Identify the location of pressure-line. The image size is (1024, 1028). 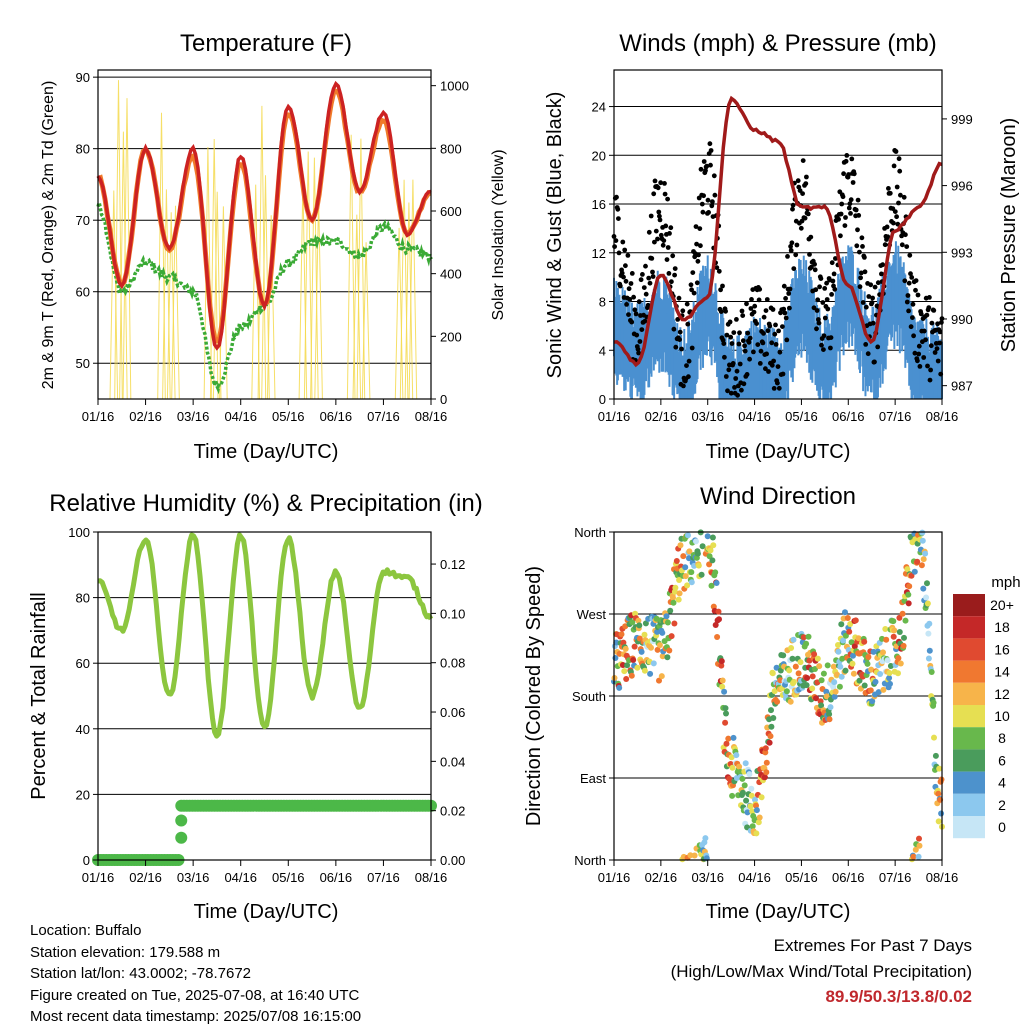
(778, 231).